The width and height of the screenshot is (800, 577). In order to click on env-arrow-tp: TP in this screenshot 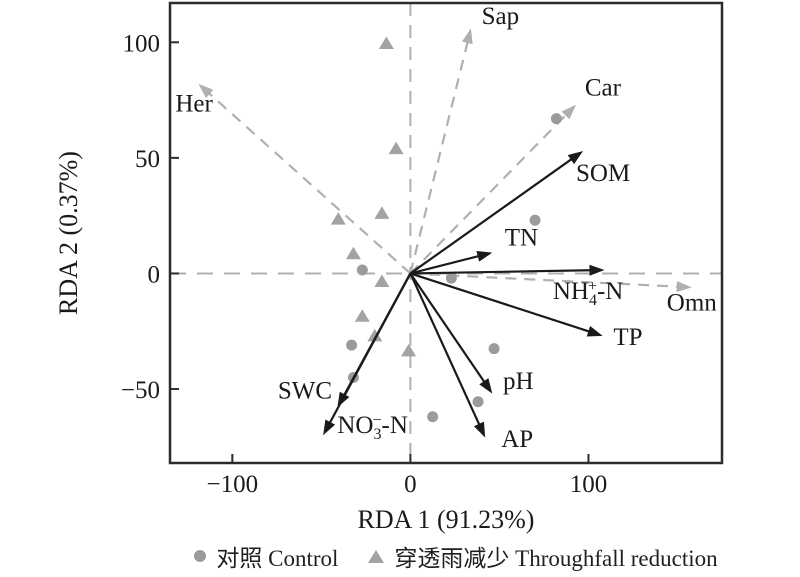, I will do `click(526, 311)`.